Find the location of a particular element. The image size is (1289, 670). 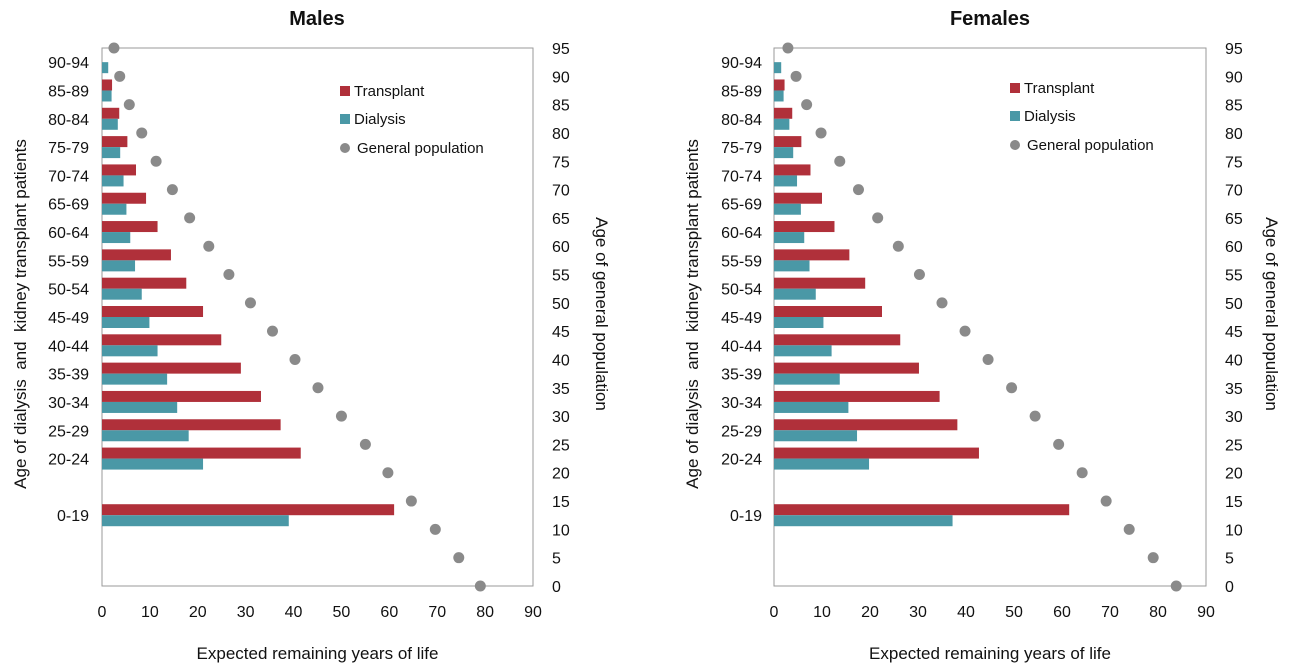

y2-axis-label: Age of general population is located at coordinates (601, 314).